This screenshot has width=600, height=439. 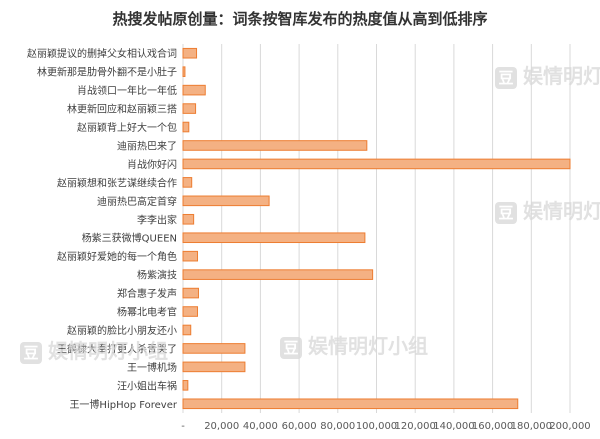 What do you see at coordinates (117, 348) in the screenshot?
I see `category-label: 王鹤棣大奉打更人杀青哭了` at bounding box center [117, 348].